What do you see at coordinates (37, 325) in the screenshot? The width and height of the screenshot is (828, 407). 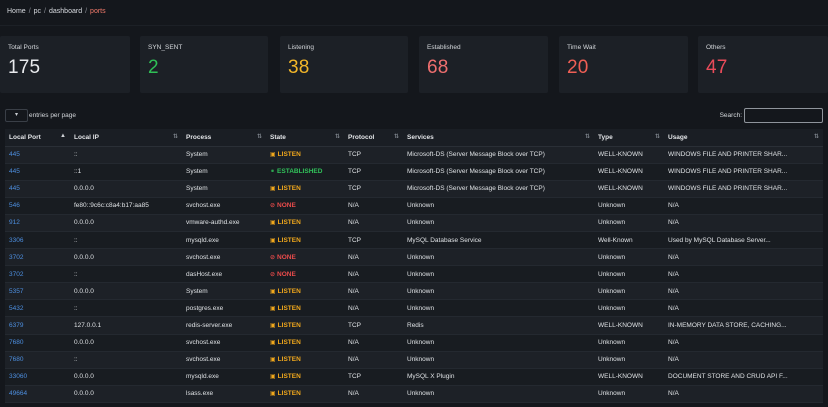 I see `local-port-cell: 6379` at bounding box center [37, 325].